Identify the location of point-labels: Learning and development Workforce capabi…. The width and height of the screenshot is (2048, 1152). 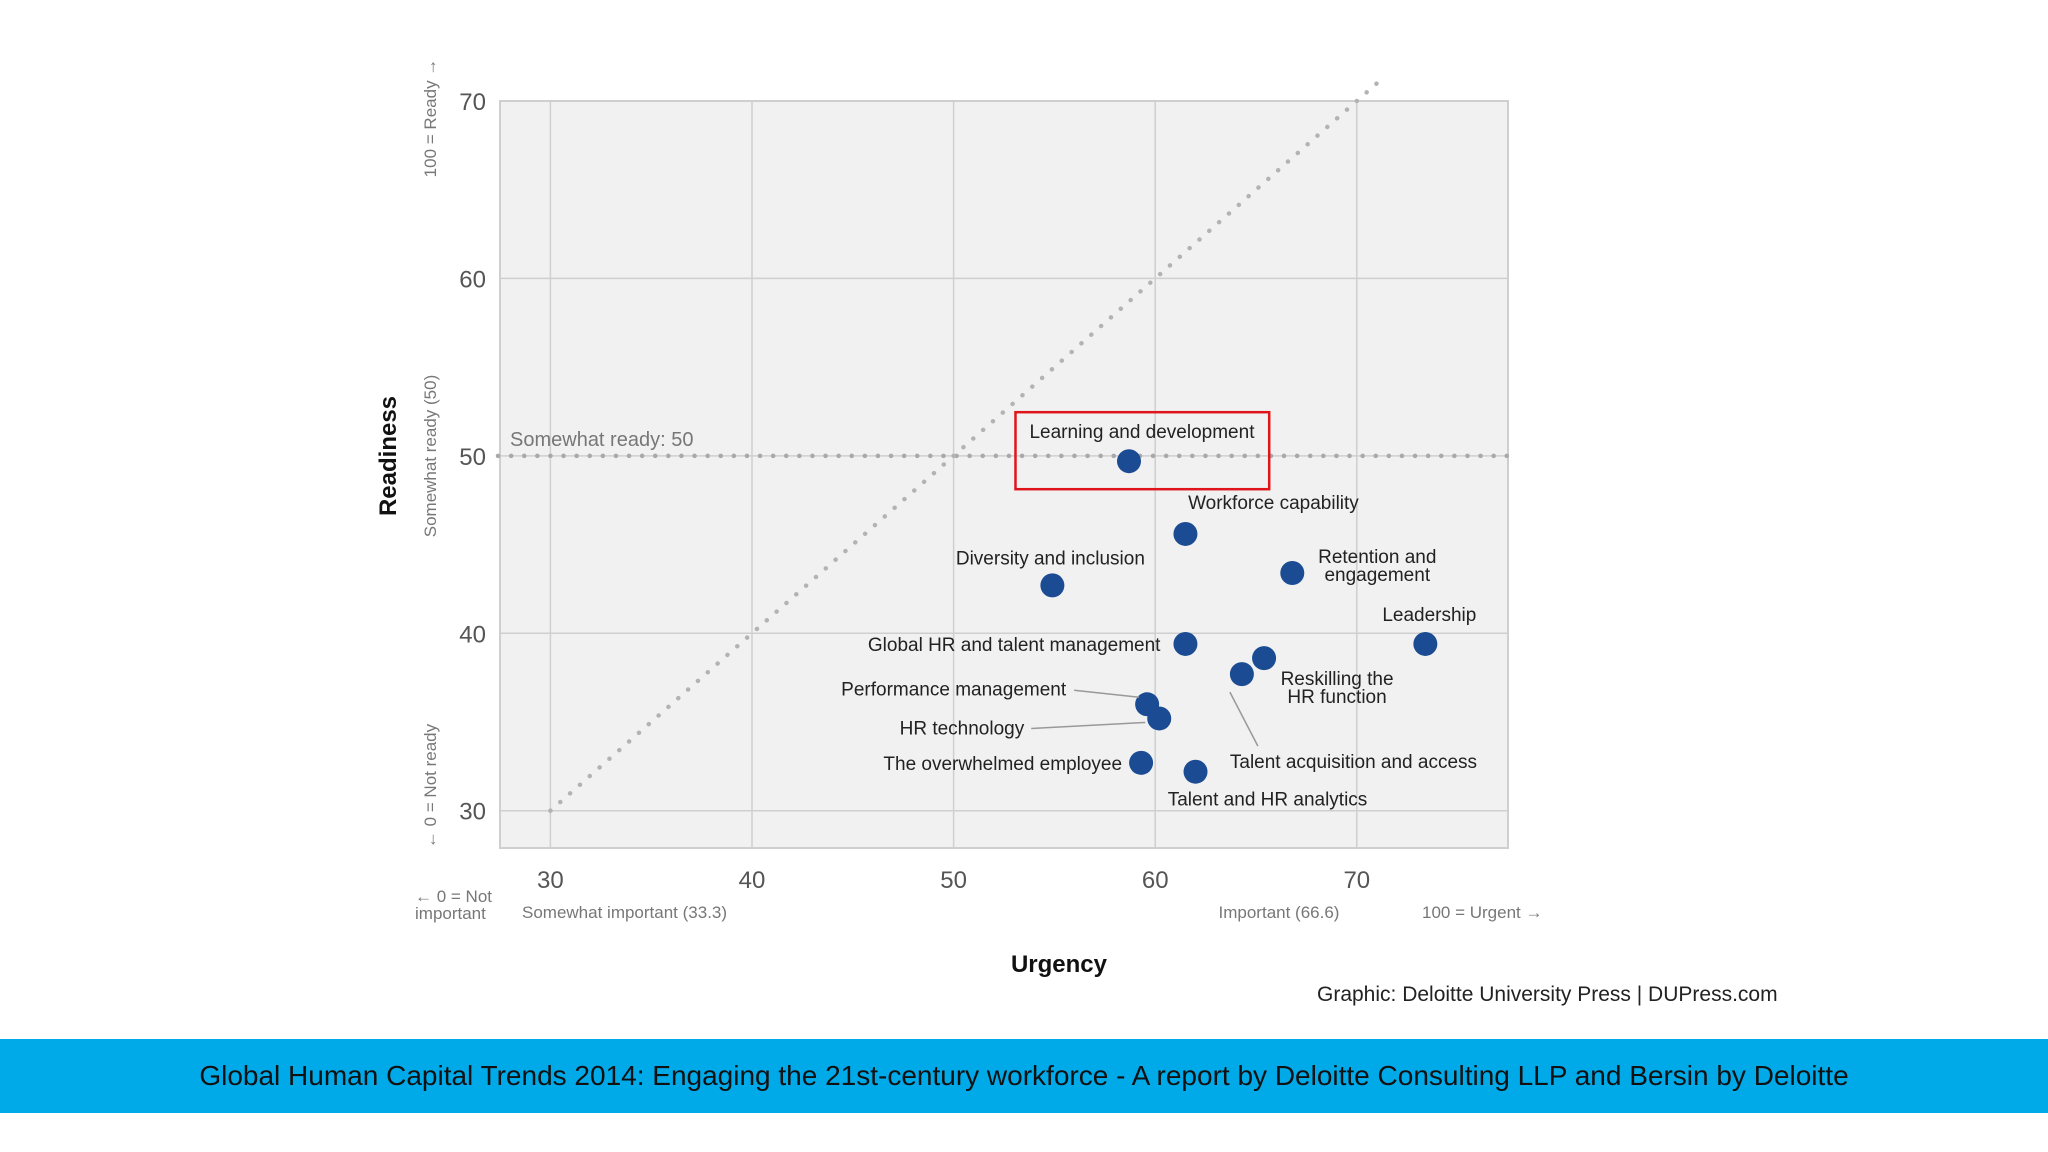
(1159, 610).